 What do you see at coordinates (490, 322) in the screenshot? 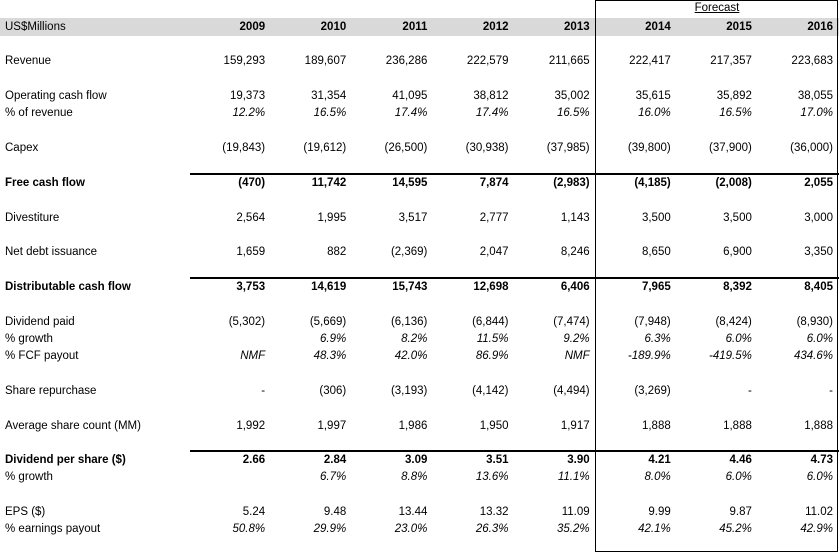
I see `cell-dividend-paid-2012: (6,844)` at bounding box center [490, 322].